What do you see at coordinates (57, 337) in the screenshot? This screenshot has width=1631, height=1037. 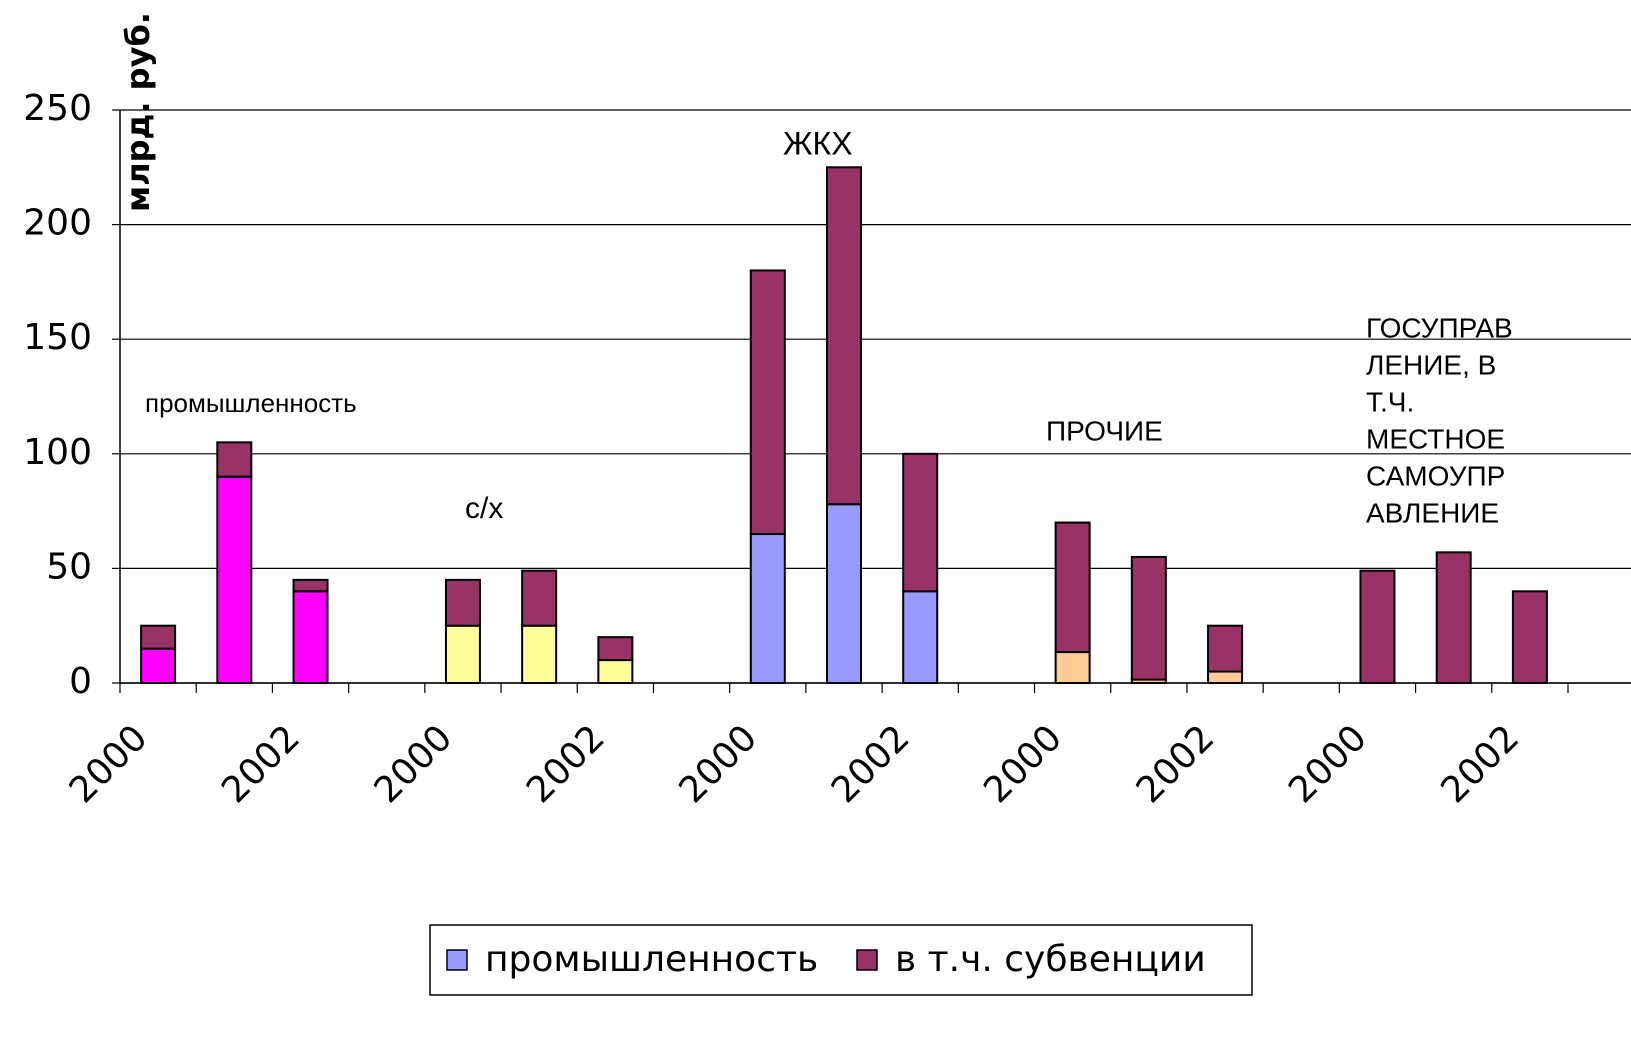 I see `y-tick-label: 150` at bounding box center [57, 337].